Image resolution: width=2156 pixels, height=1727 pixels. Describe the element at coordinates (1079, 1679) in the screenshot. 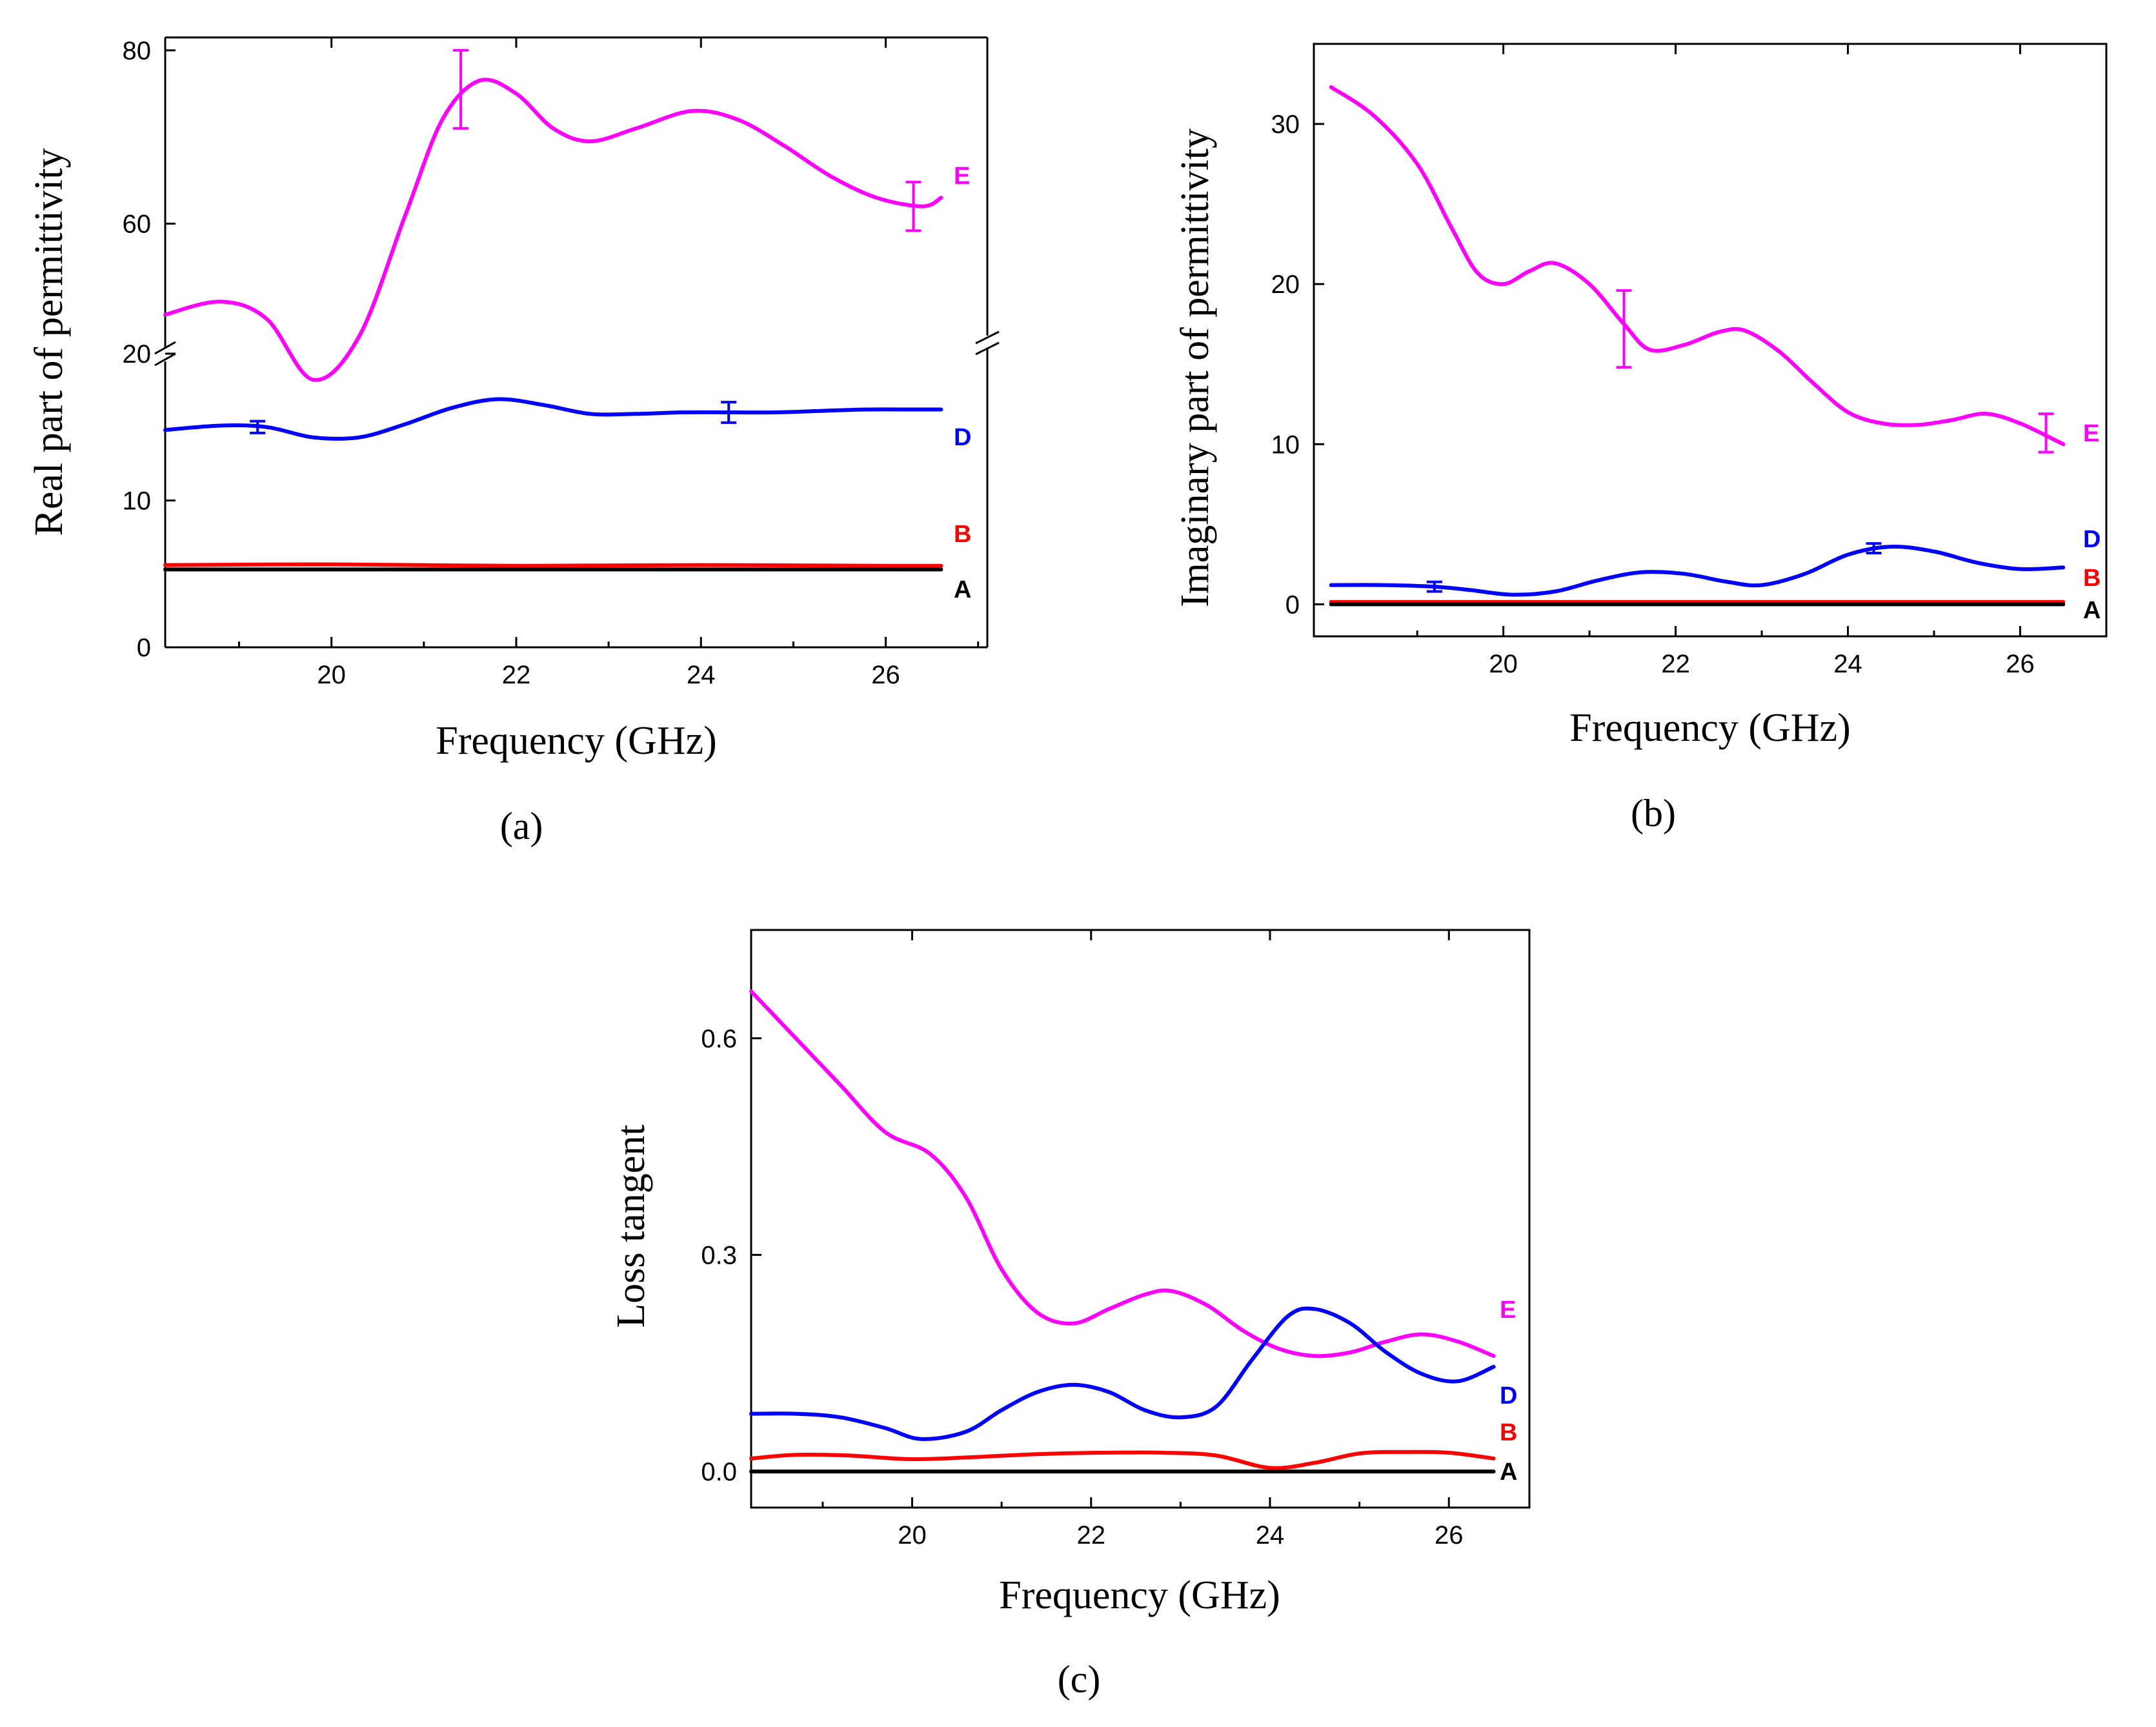

I see `panel-c-label: (c)` at that location.